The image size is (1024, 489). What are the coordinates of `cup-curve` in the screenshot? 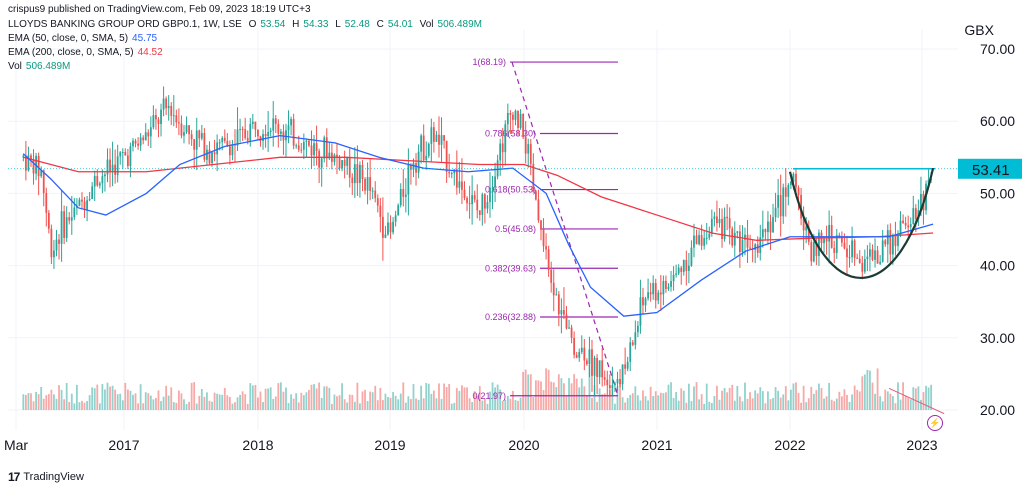 It's located at (861, 223).